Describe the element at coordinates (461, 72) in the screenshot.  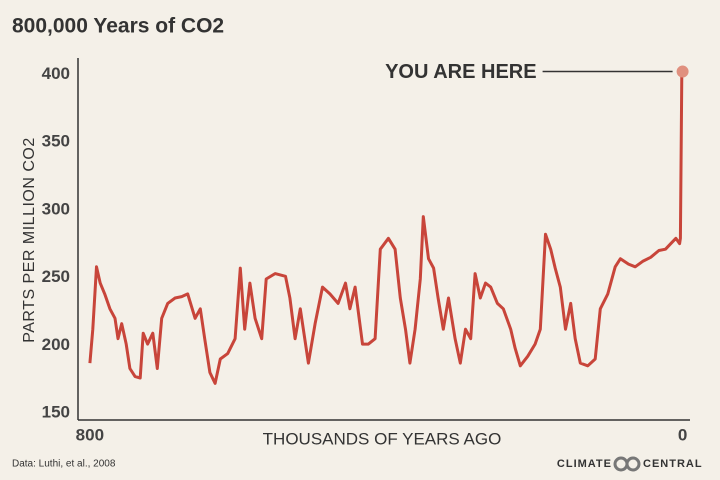
I see `annotation: YOU ARE HERE` at that location.